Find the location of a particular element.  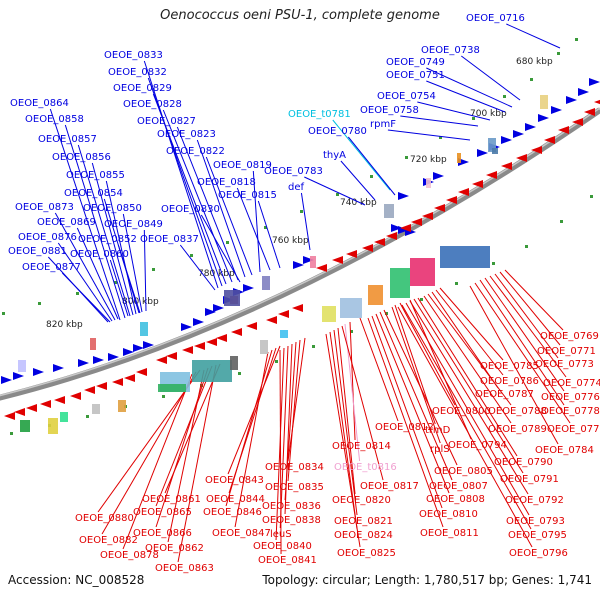

gene-label-forward: OEOE_0738 is located at coordinates (450, 50).